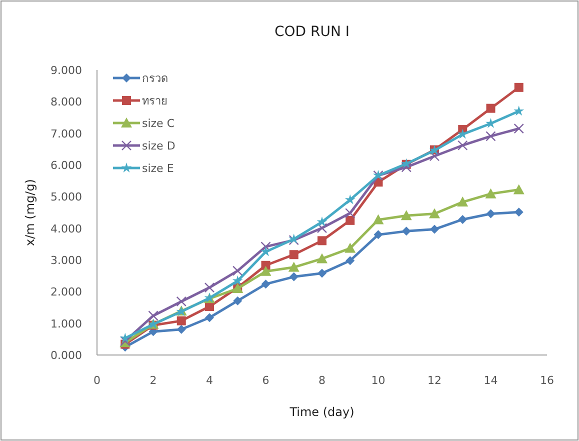 The height and width of the screenshot is (441, 579). What do you see at coordinates (312, 32) in the screenshot?
I see `chart-title: COD RUN I` at bounding box center [312, 32].